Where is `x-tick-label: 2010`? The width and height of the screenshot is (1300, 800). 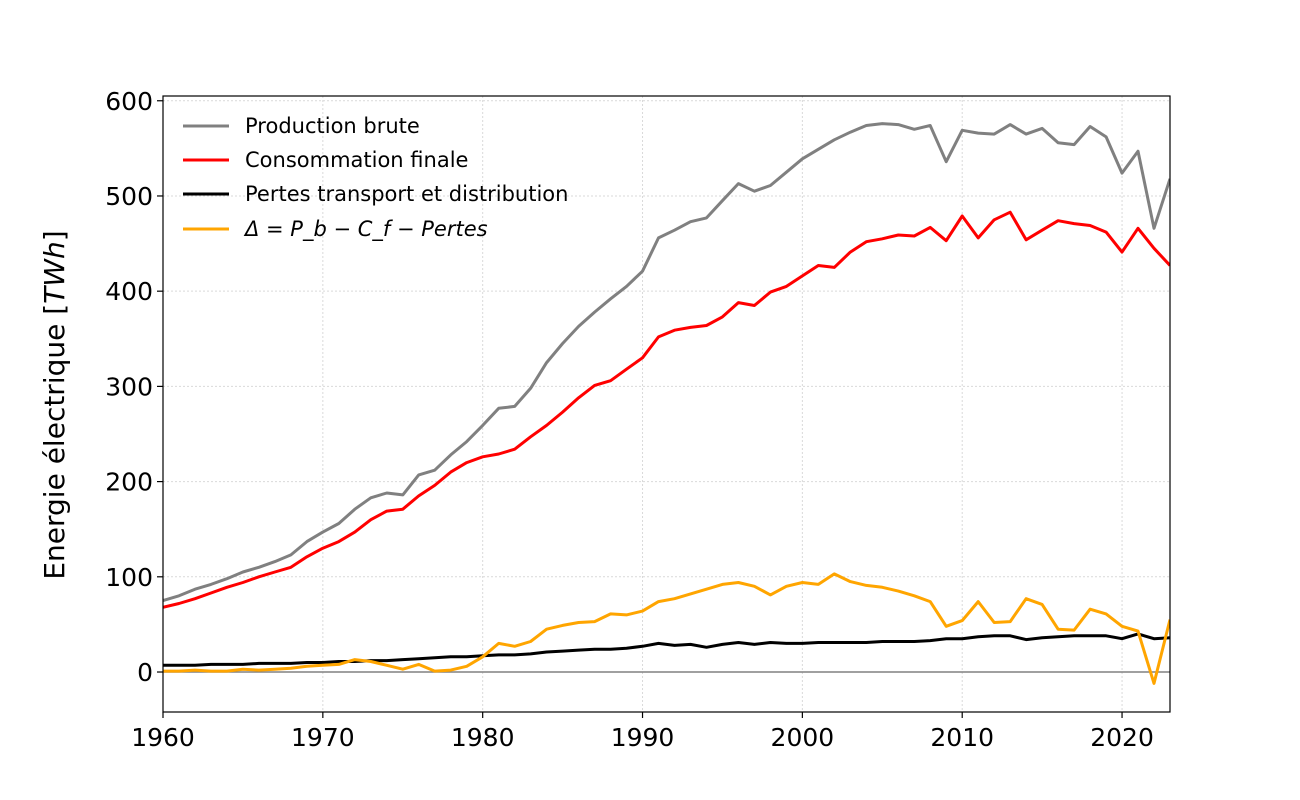 x-tick-label: 2010 is located at coordinates (962, 737).